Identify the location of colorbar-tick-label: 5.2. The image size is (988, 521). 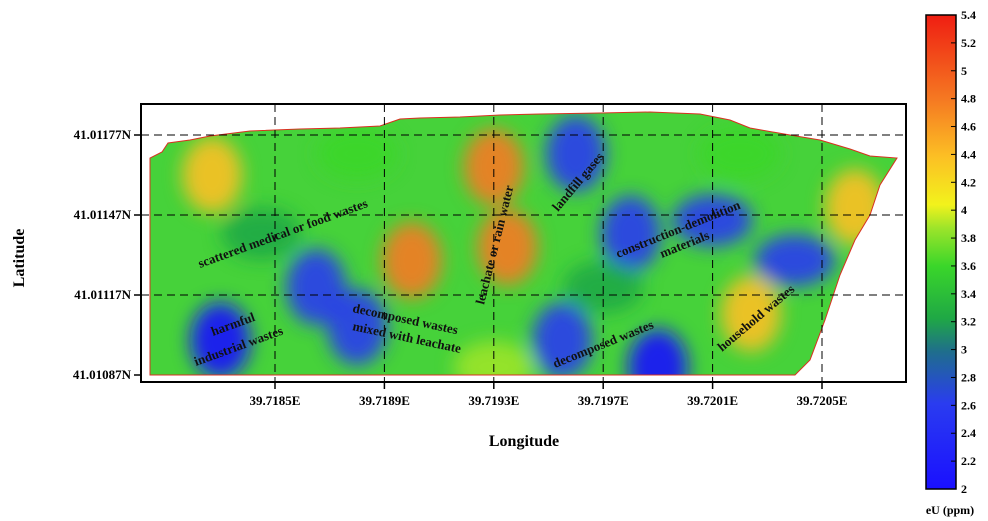
(968, 43).